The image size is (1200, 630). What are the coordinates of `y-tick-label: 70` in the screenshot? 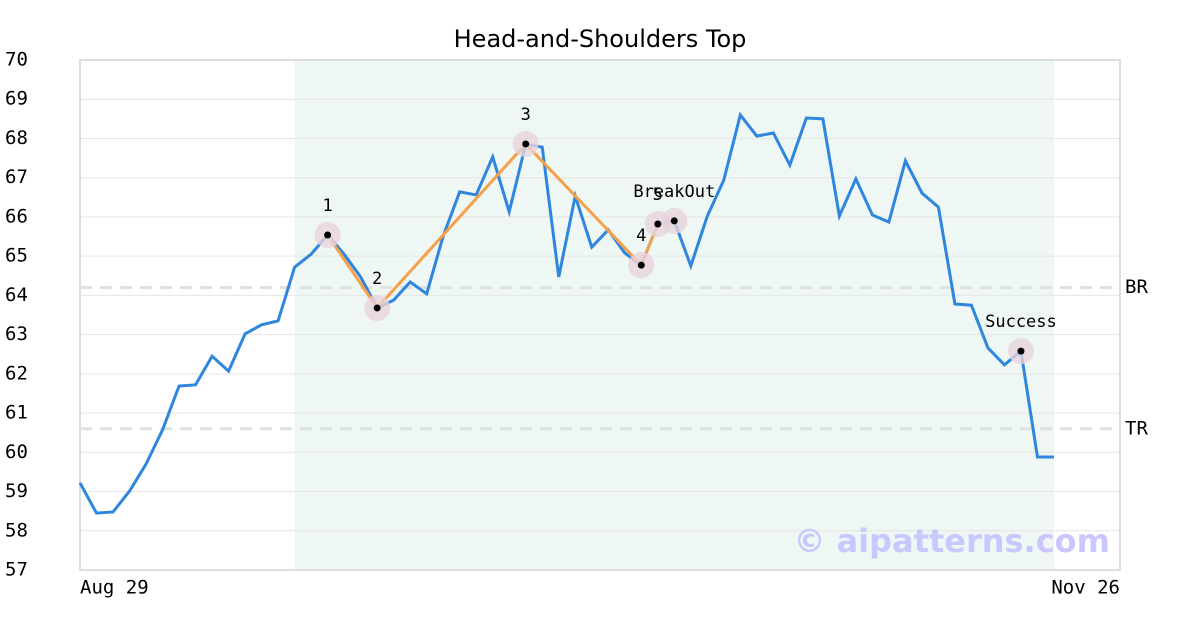 It's located at (16, 60).